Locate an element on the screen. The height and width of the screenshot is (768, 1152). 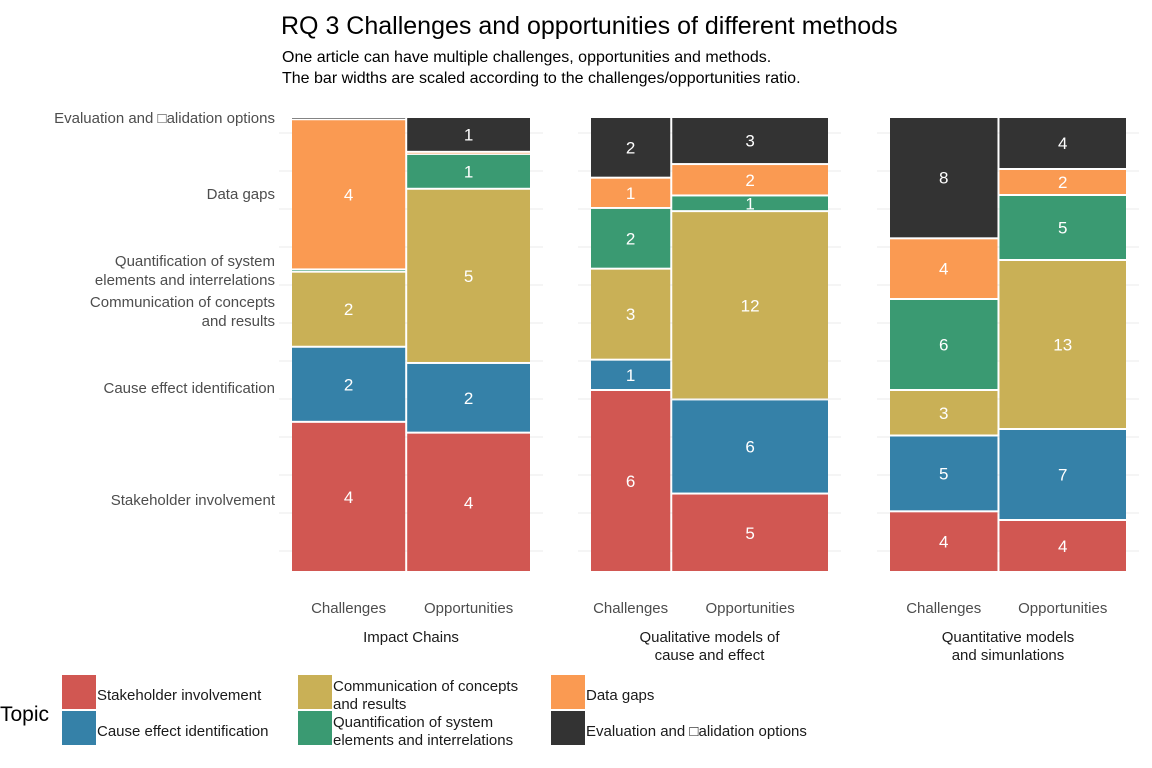
legend-label-communication: and results is located at coordinates (369, 704).